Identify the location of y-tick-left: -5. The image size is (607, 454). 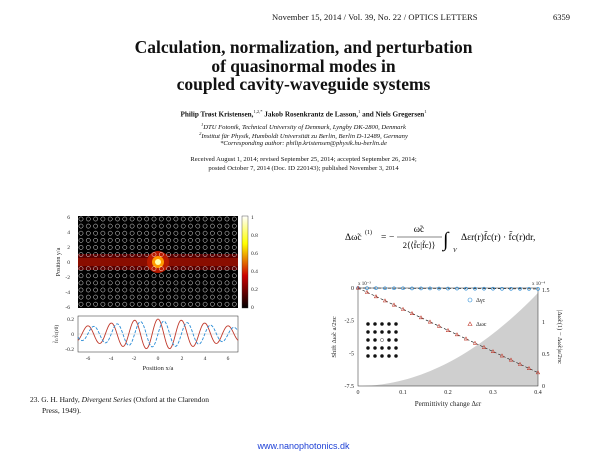
(351, 354).